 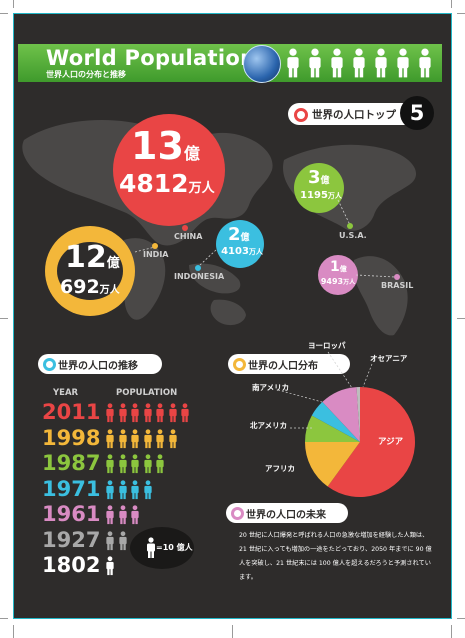 I want to click on usa-unit: 億, so click(x=325, y=181).